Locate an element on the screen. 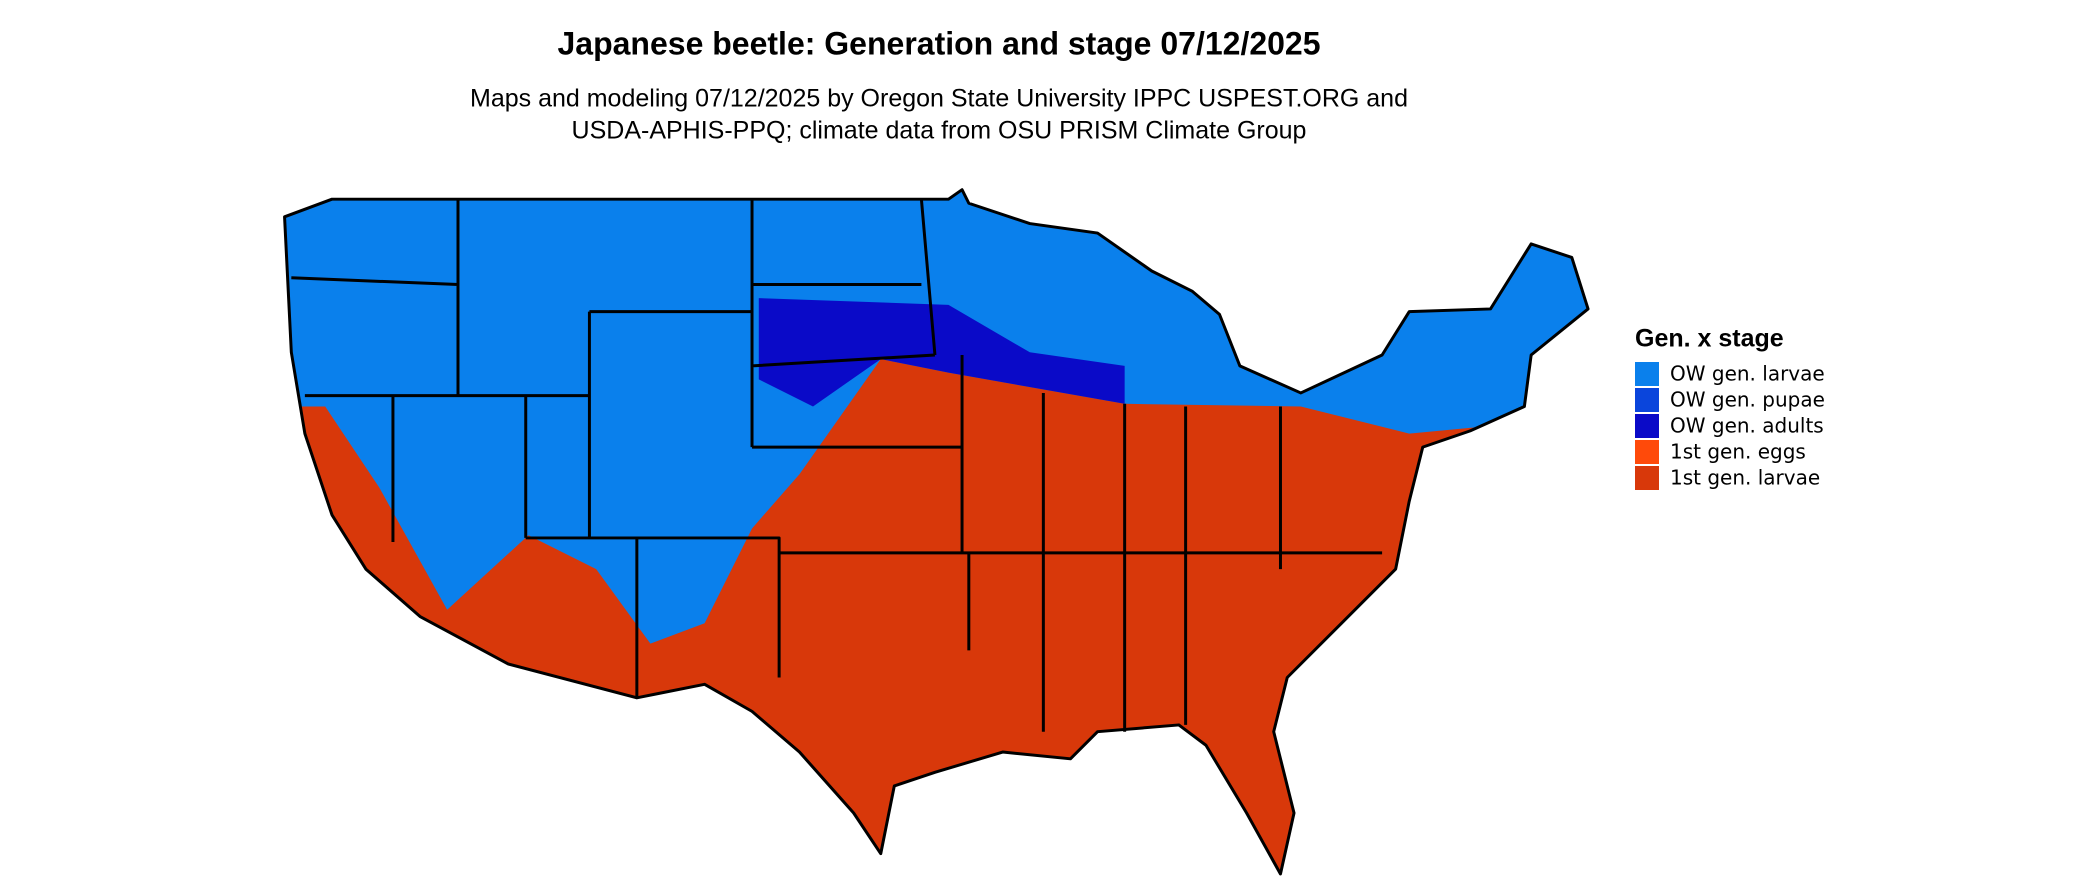  legend-label: OW gen. larvae is located at coordinates (1747, 374).